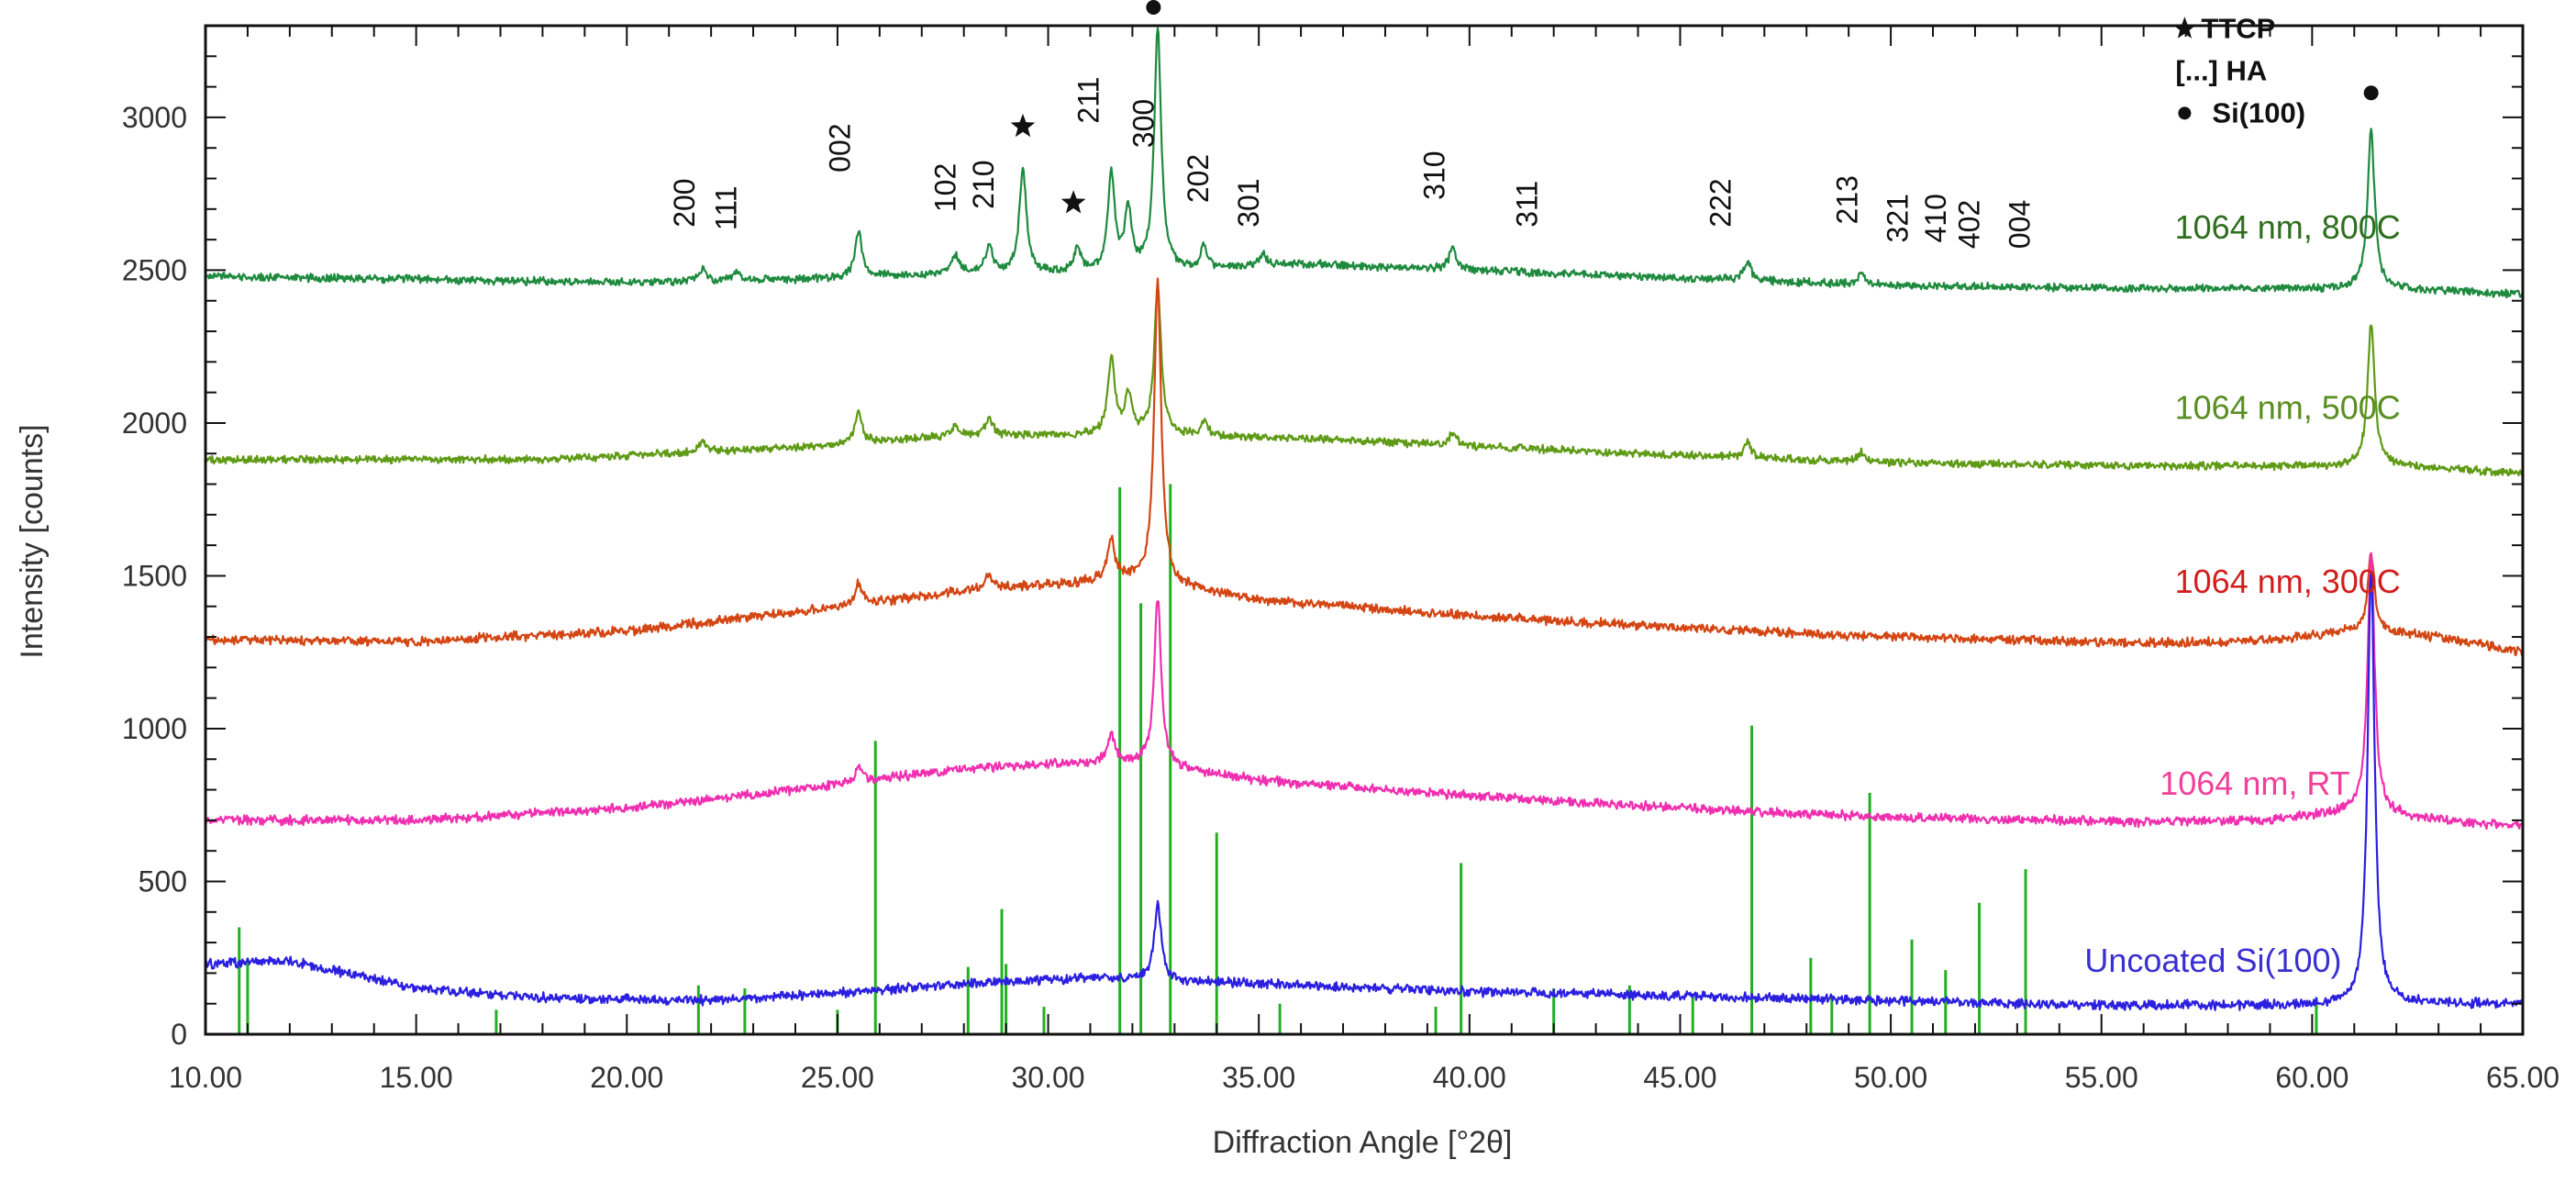 The height and width of the screenshot is (1182, 2576). I want to click on peak-label: 222, so click(1721, 203).